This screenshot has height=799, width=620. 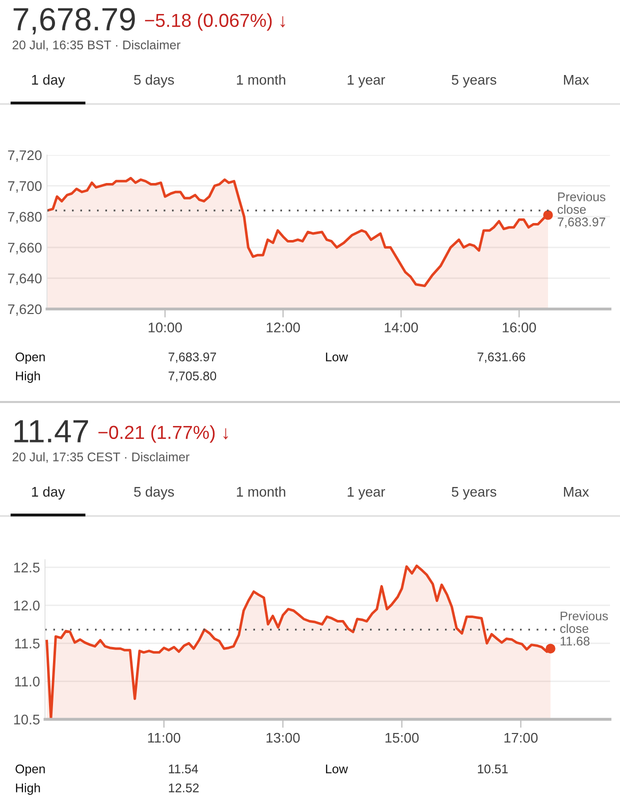 I want to click on y-tick-label: 11.5, so click(x=27, y=643).